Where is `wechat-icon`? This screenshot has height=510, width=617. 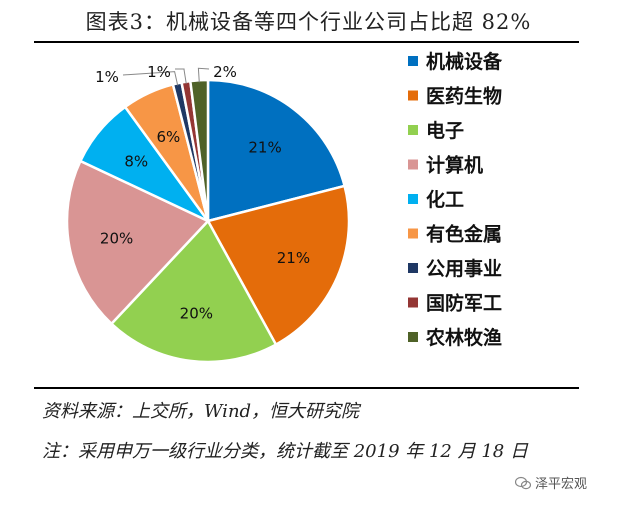 wechat-icon is located at coordinates (522, 482).